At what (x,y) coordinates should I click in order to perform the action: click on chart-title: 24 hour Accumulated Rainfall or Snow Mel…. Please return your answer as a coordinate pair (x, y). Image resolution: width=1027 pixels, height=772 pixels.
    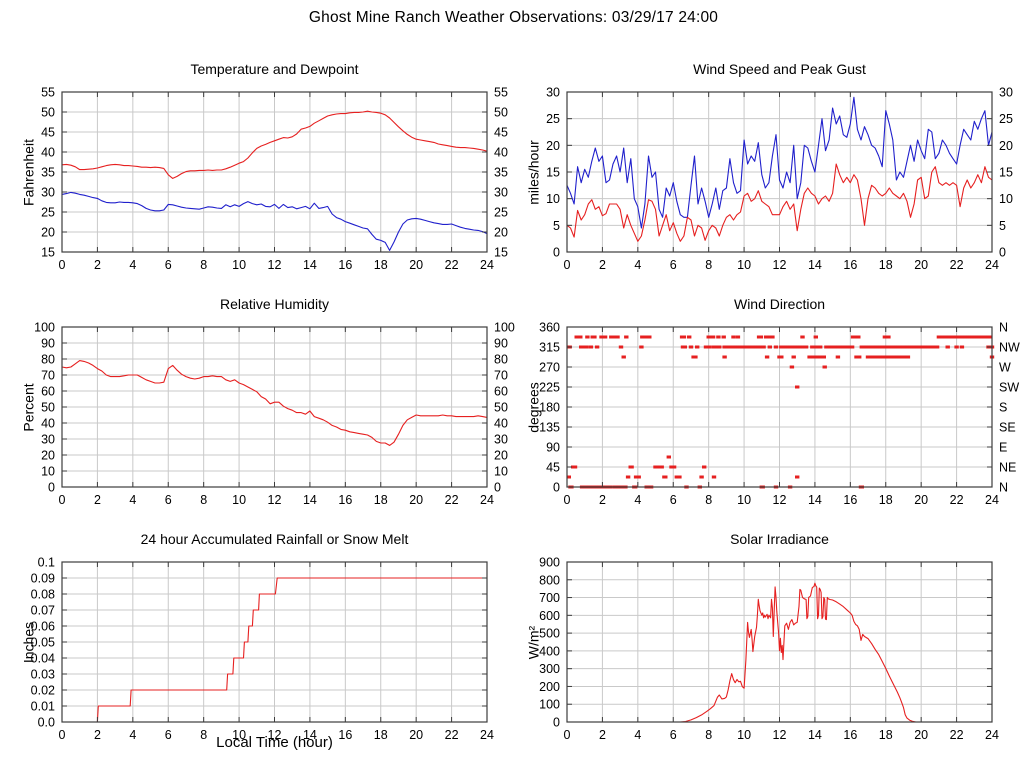
    Looking at the image, I should click on (274, 539).